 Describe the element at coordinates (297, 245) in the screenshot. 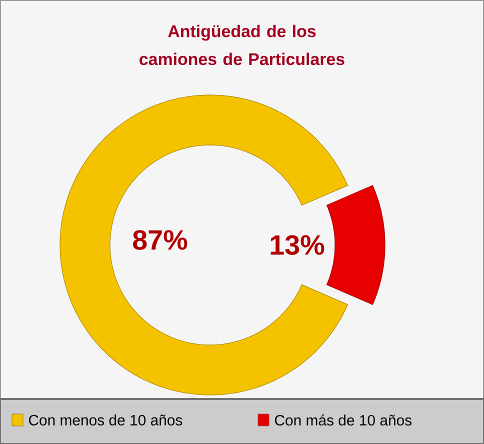

I see `data-label: 13%` at that location.